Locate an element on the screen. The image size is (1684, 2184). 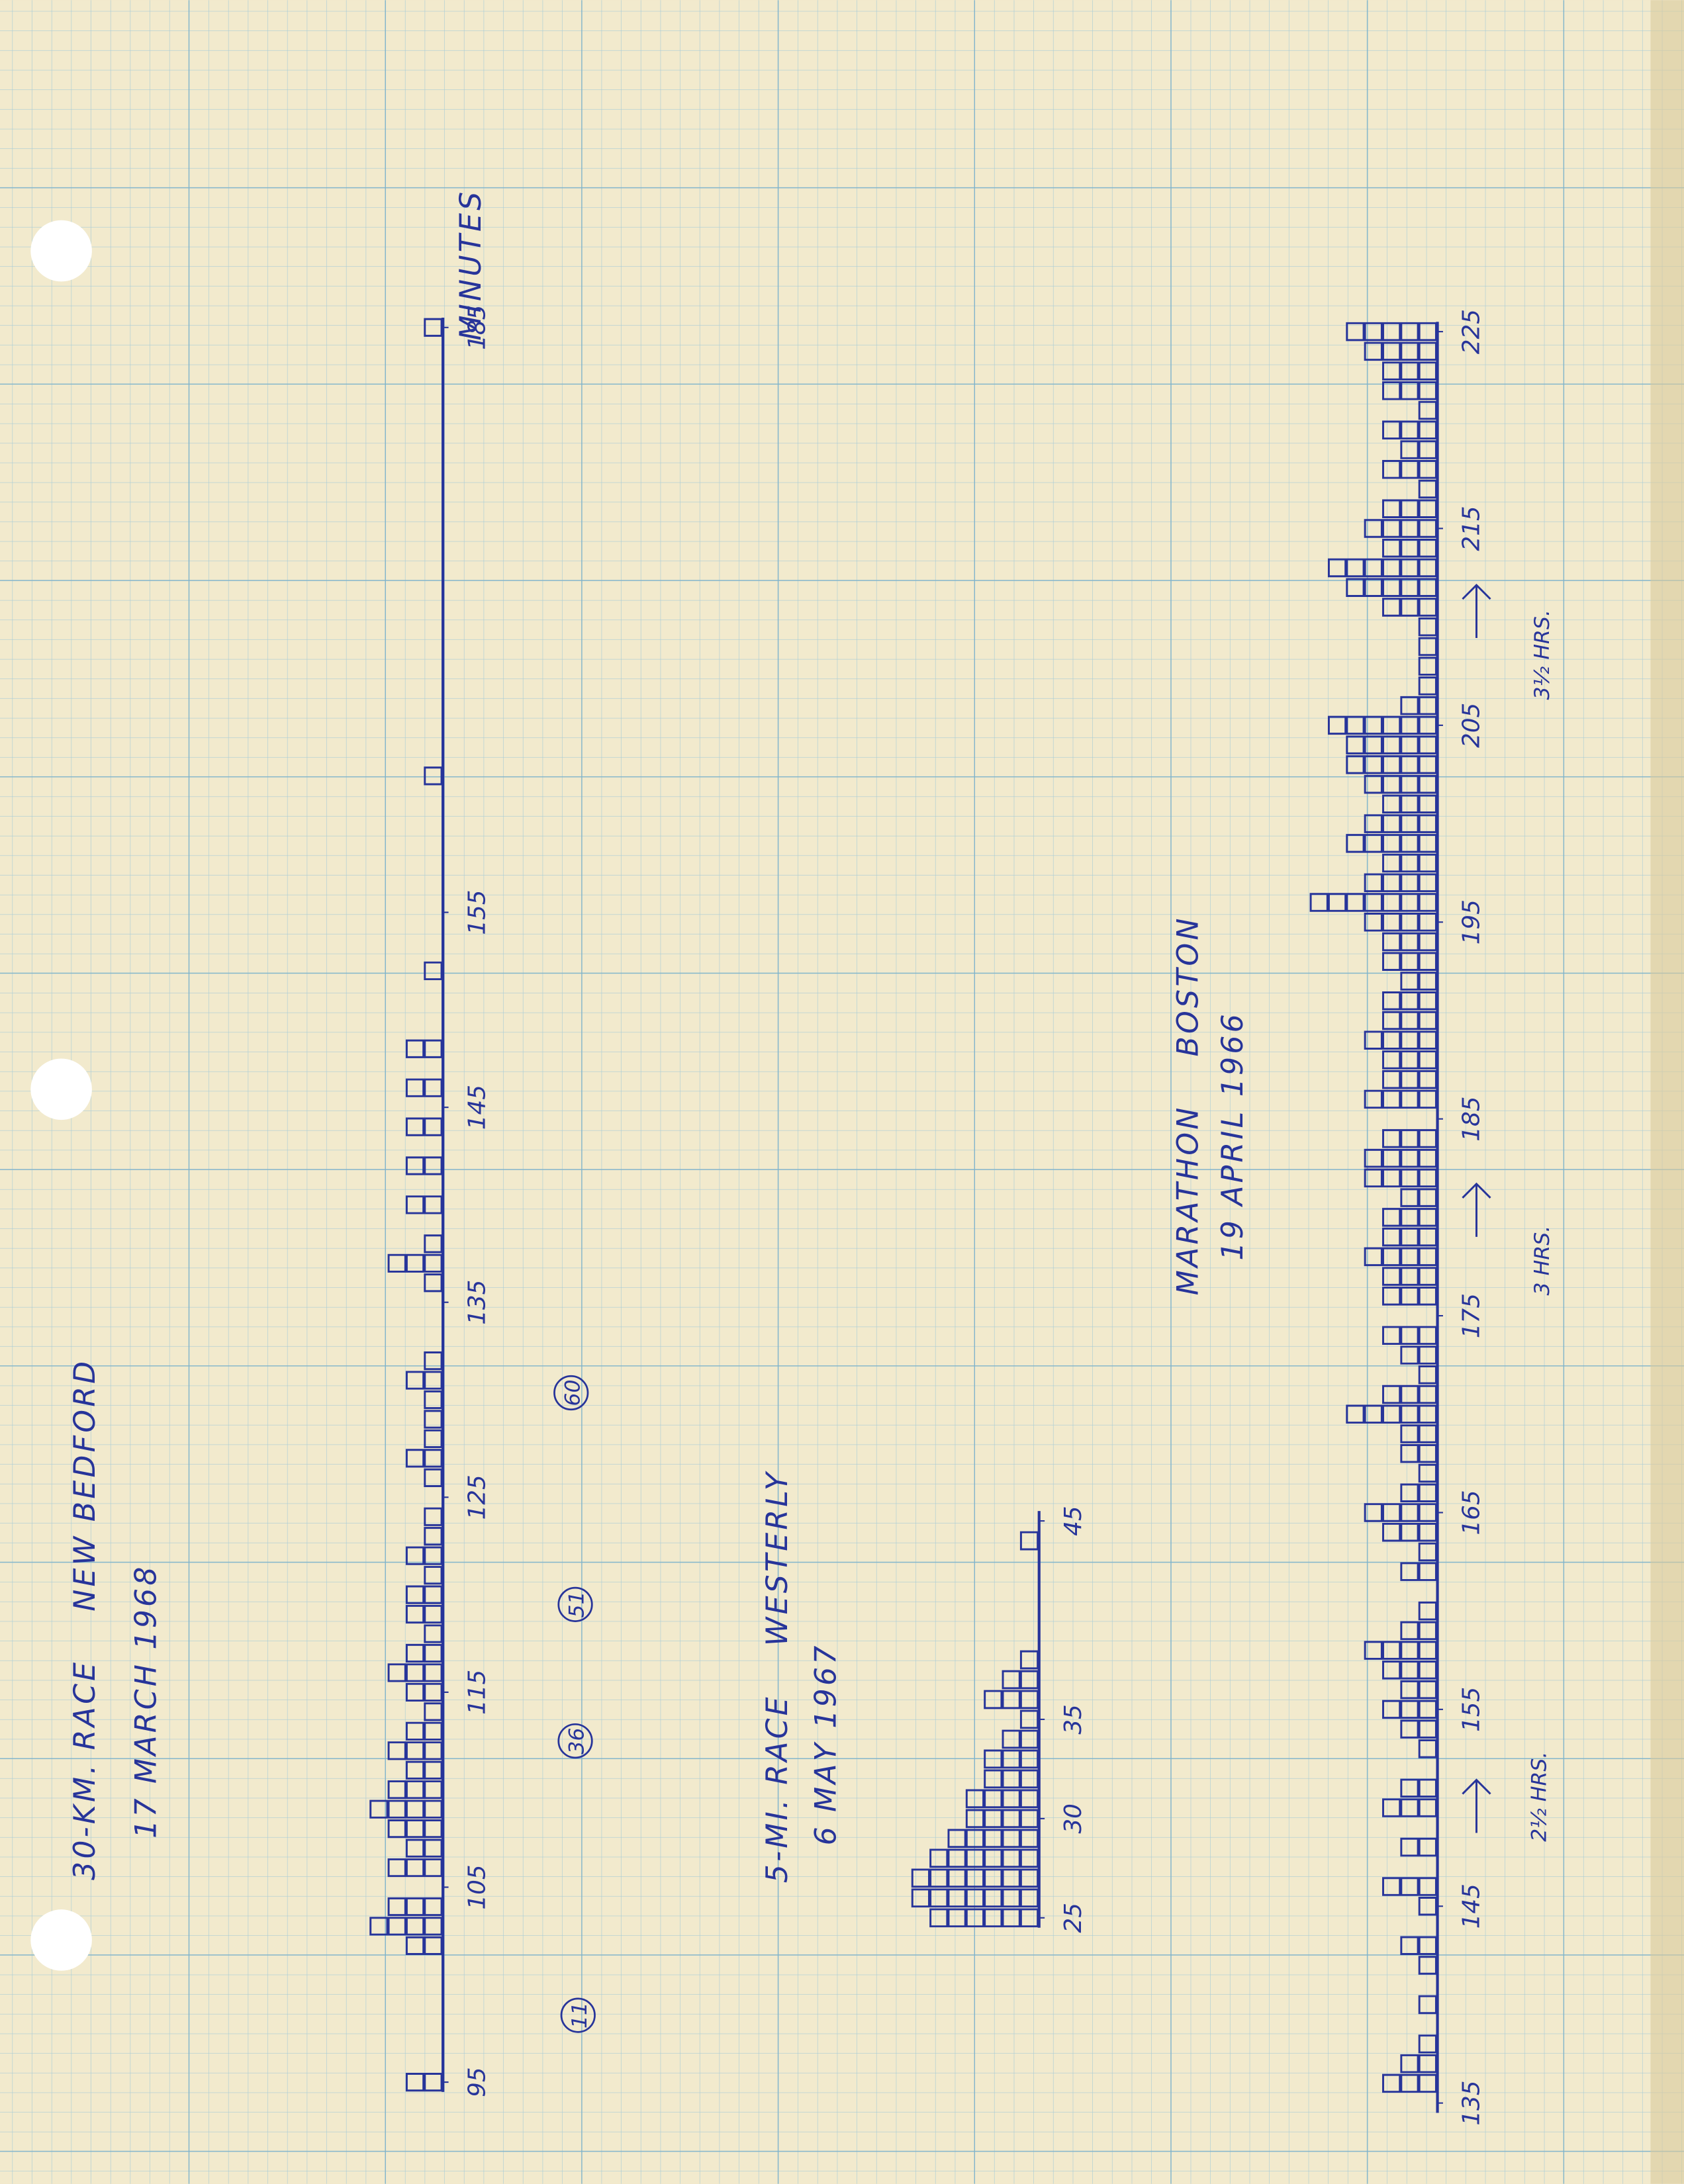
arrow is located at coordinates (1476, 1806).